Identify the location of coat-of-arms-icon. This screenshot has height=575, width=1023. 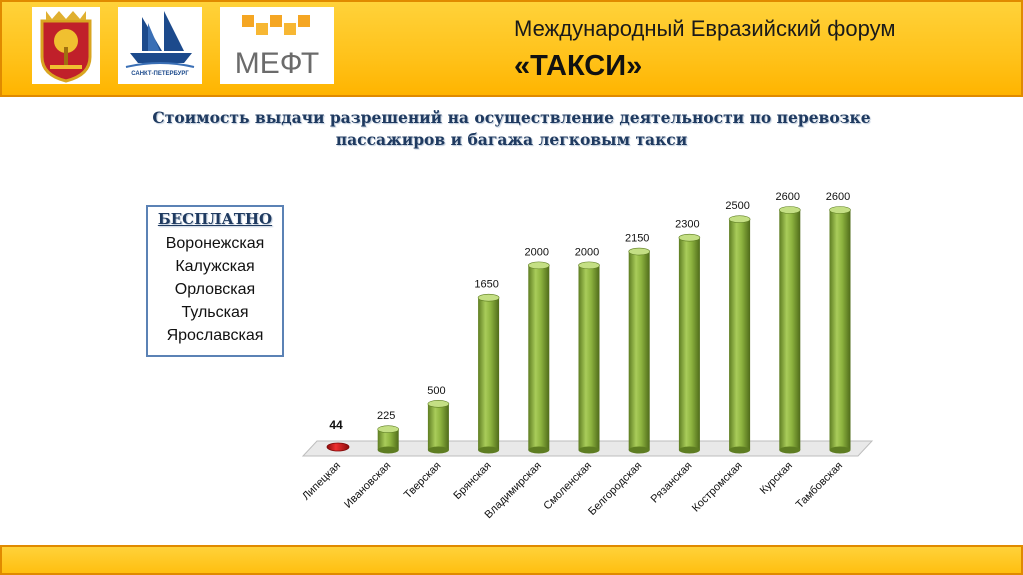
(66, 45).